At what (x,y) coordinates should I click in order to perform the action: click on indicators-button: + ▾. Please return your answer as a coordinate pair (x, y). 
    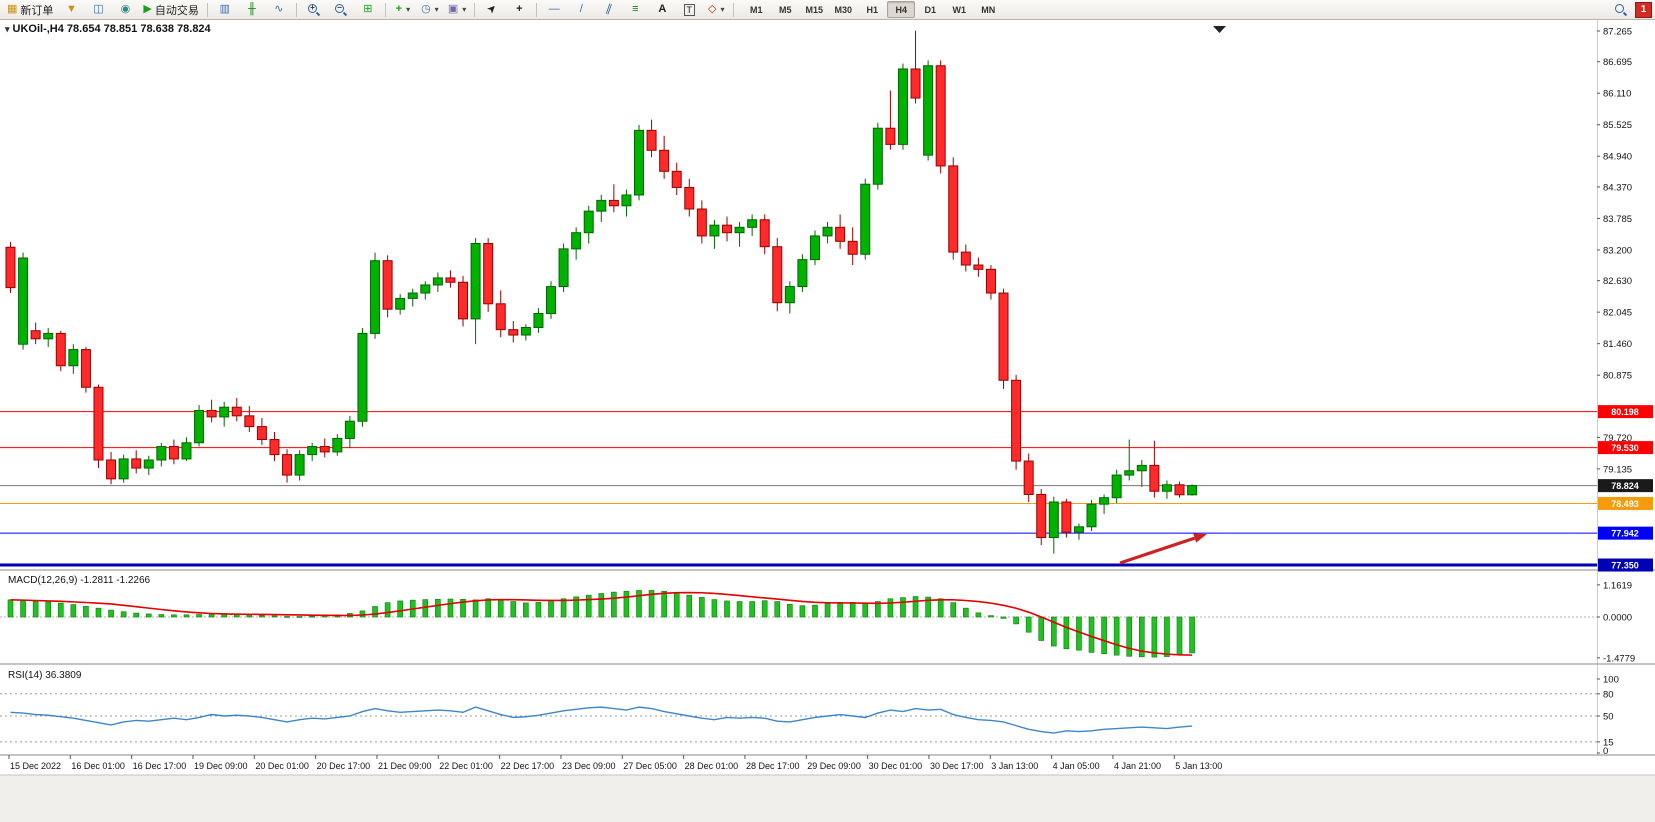
    Looking at the image, I should click on (403, 9).